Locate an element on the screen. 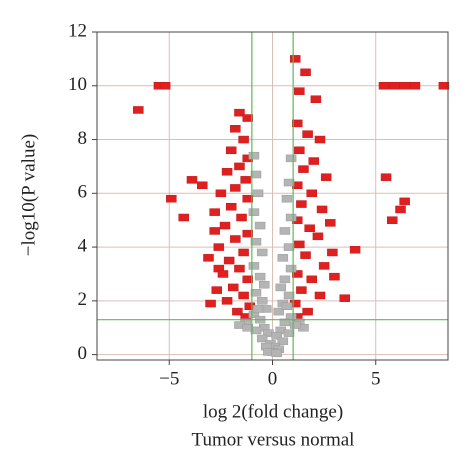 The height and width of the screenshot is (474, 474). y-axis-label: −log10(P value) is located at coordinates (28, 195).